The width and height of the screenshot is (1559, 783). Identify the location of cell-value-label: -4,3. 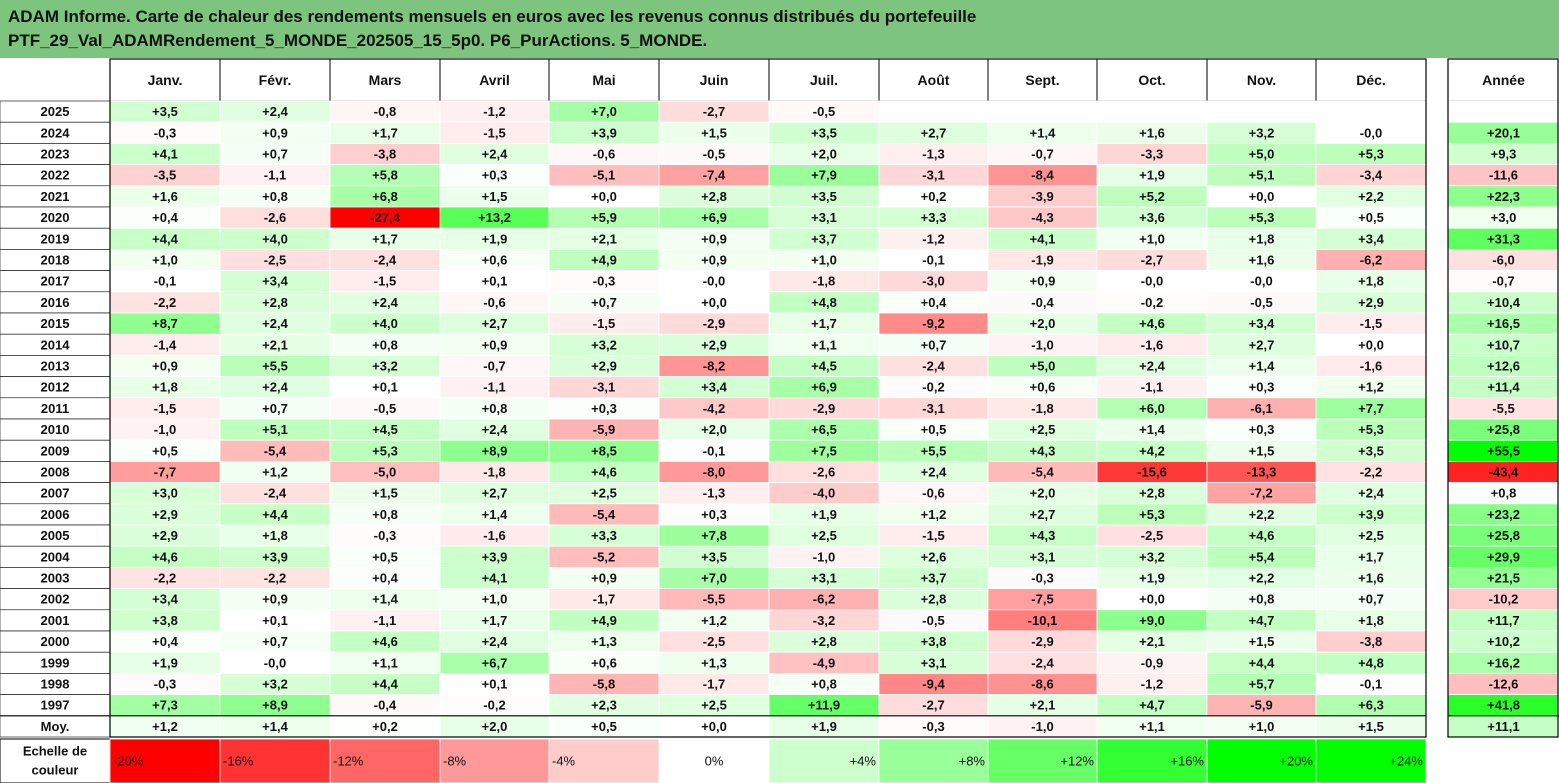
(1042, 217).